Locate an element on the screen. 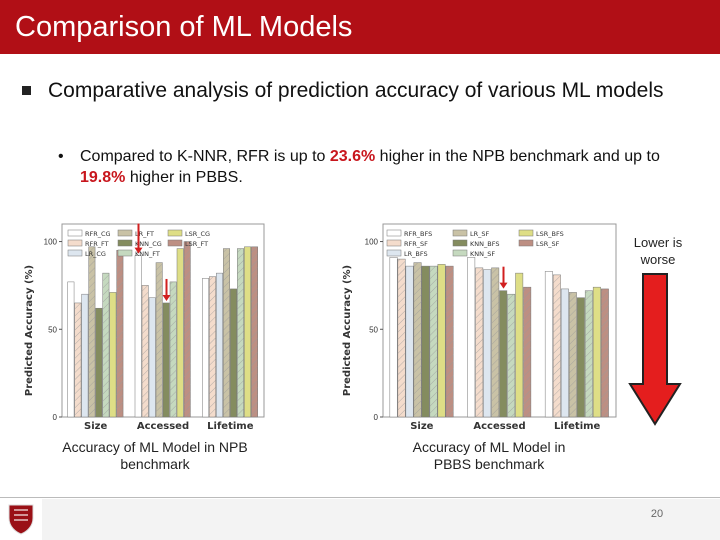  pbbs-bar-hatch-lsr-sf-accessed is located at coordinates (527, 352).